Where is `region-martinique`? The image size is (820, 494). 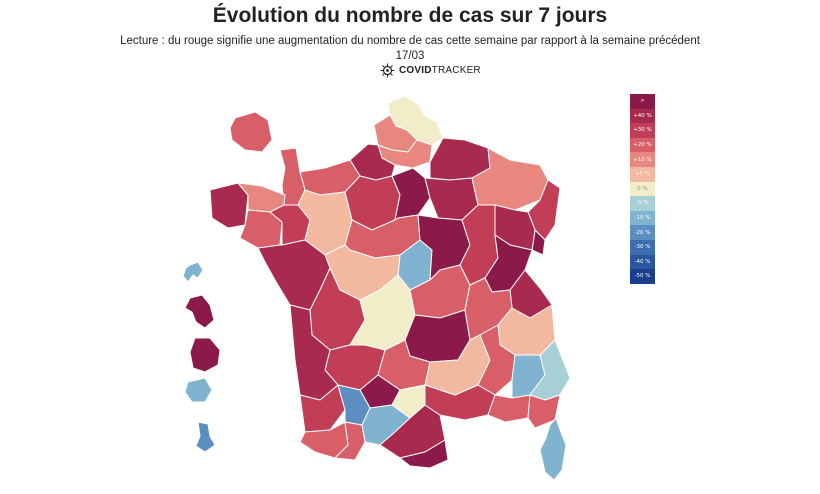 region-martinique is located at coordinates (199, 311).